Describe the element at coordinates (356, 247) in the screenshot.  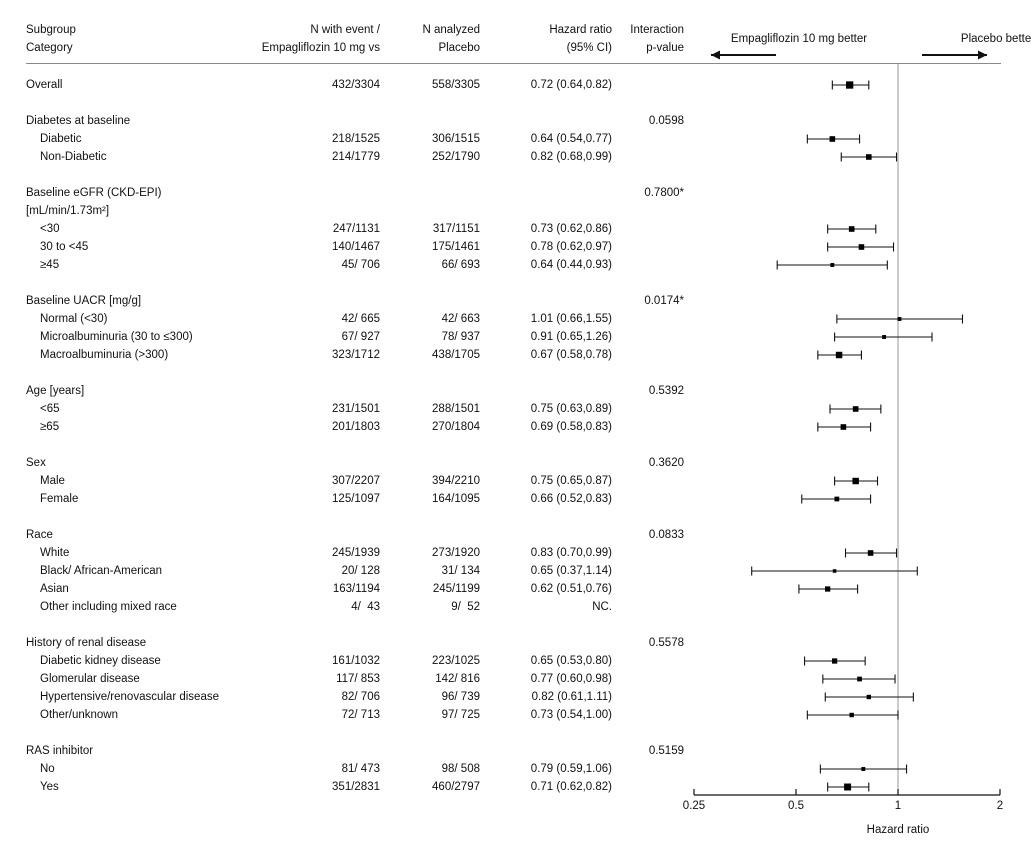
I see `cell-n-with-event: 140/1467` at that location.